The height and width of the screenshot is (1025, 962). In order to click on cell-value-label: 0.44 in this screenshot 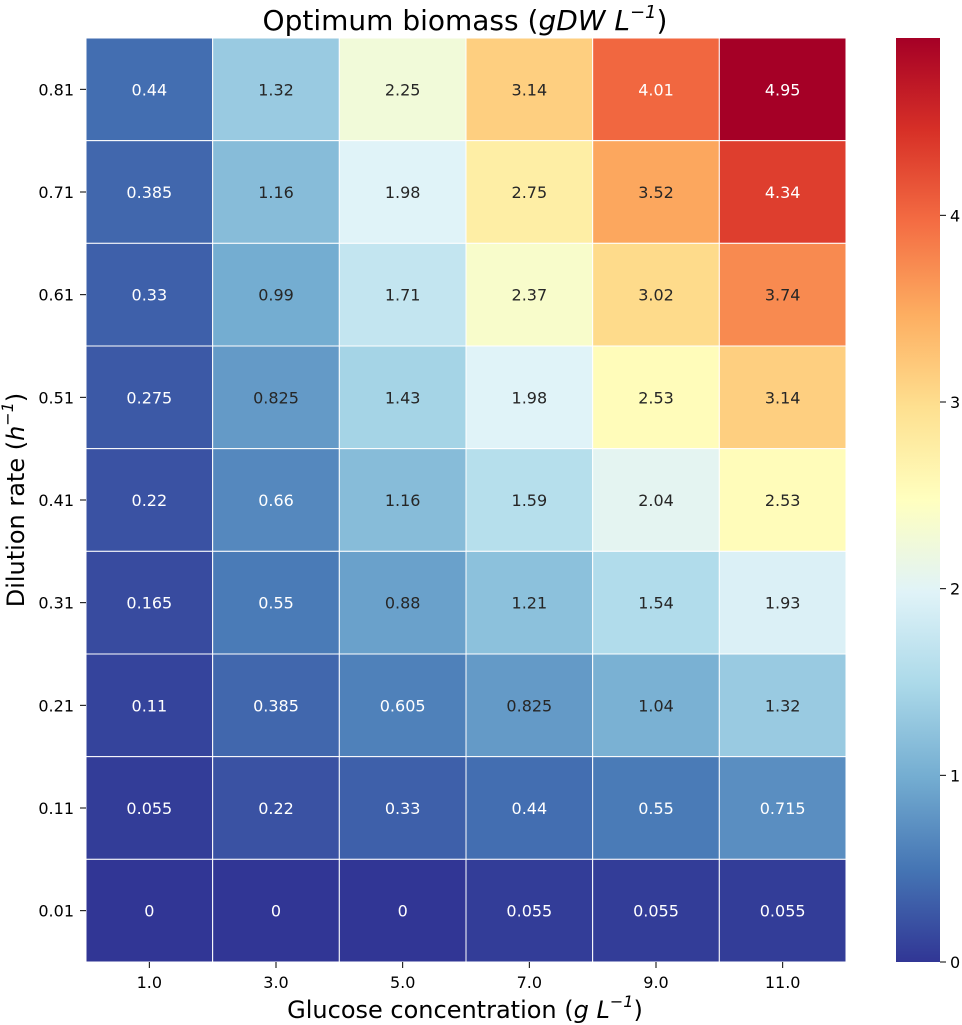, I will do `click(150, 89)`.